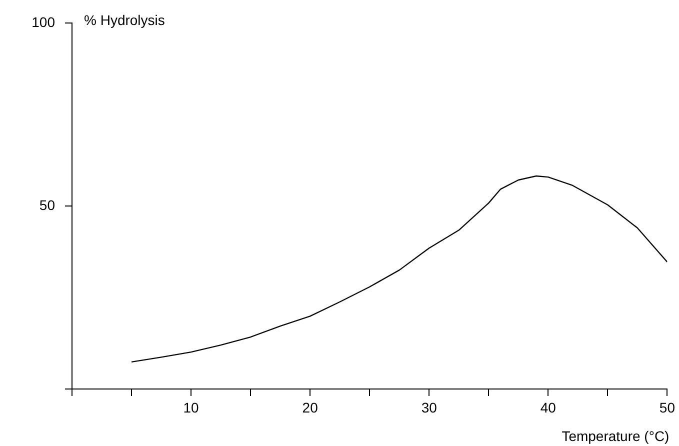 The image size is (679, 446). I want to click on x-tick-label: 40, so click(548, 407).